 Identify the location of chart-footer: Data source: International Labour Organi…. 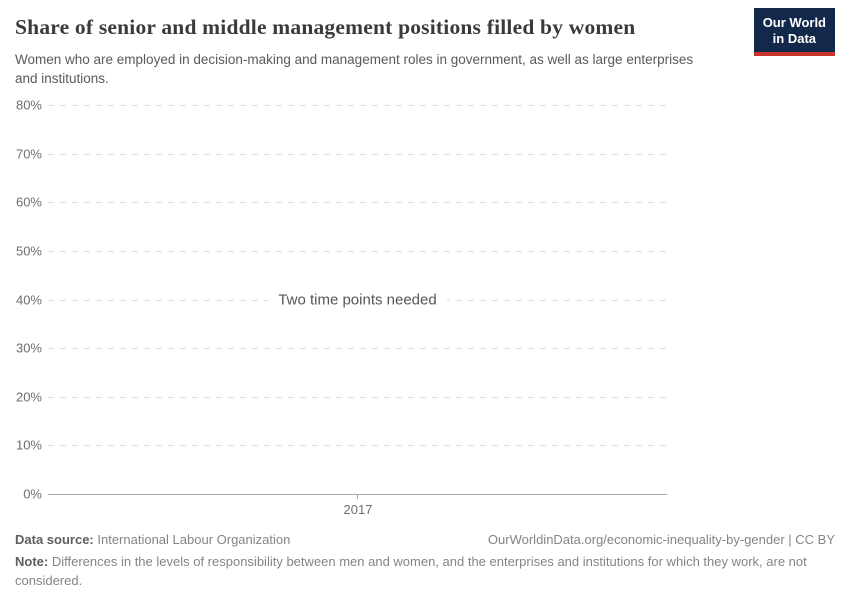
(425, 539).